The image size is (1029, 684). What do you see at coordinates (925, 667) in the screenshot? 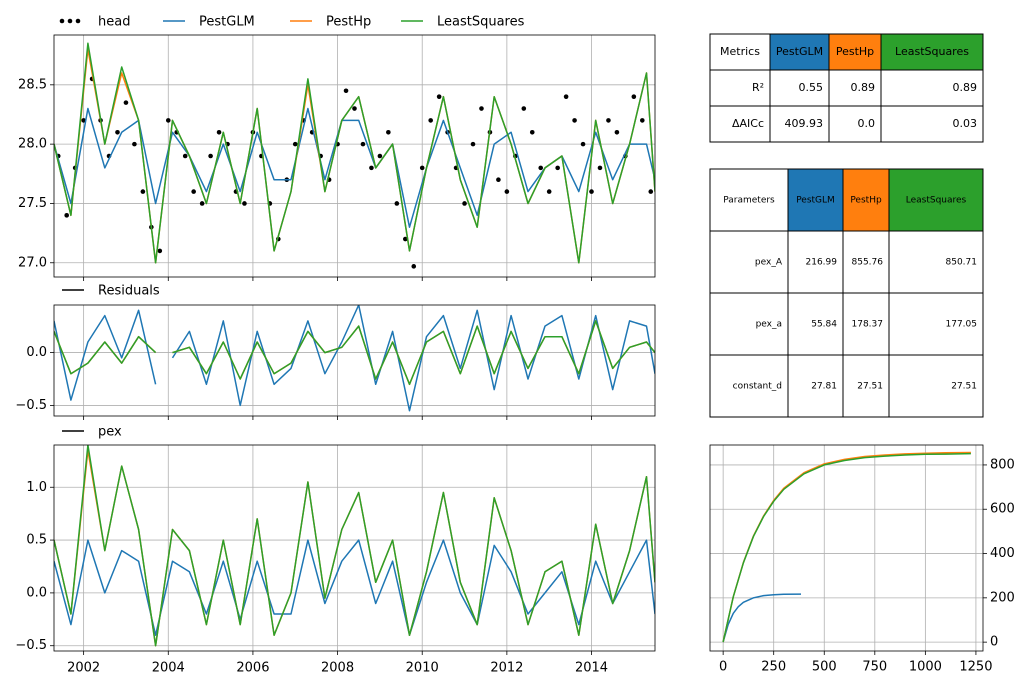
I see `x-tick-label: 1000` at bounding box center [925, 667].